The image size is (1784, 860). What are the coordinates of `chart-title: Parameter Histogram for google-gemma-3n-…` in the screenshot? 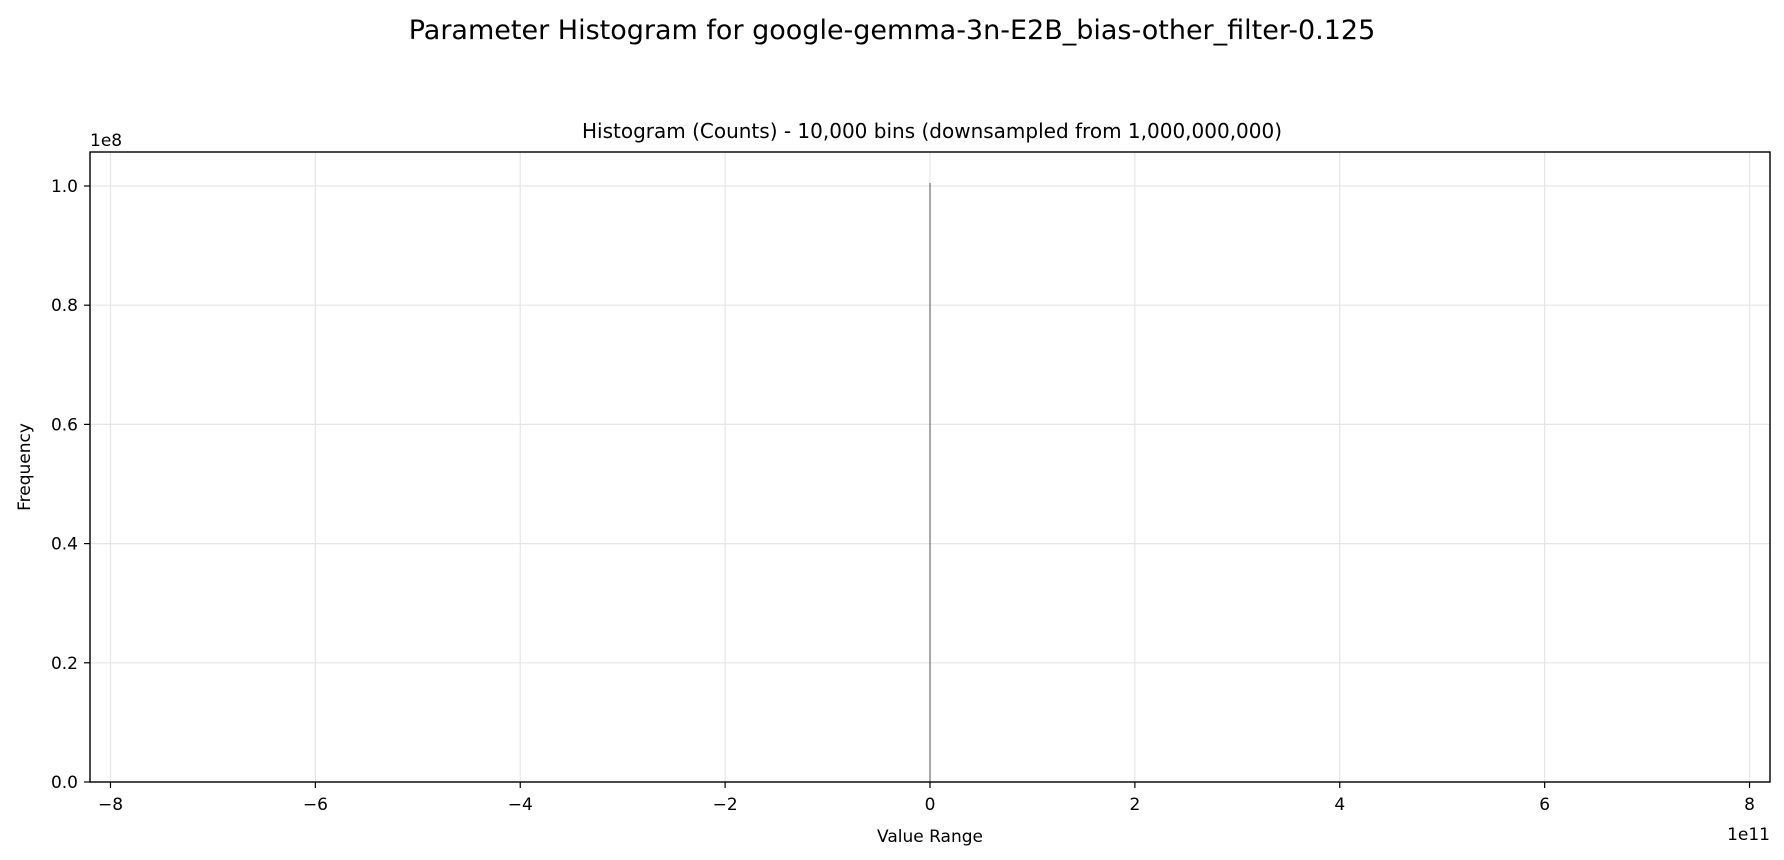 It's located at (892, 30).